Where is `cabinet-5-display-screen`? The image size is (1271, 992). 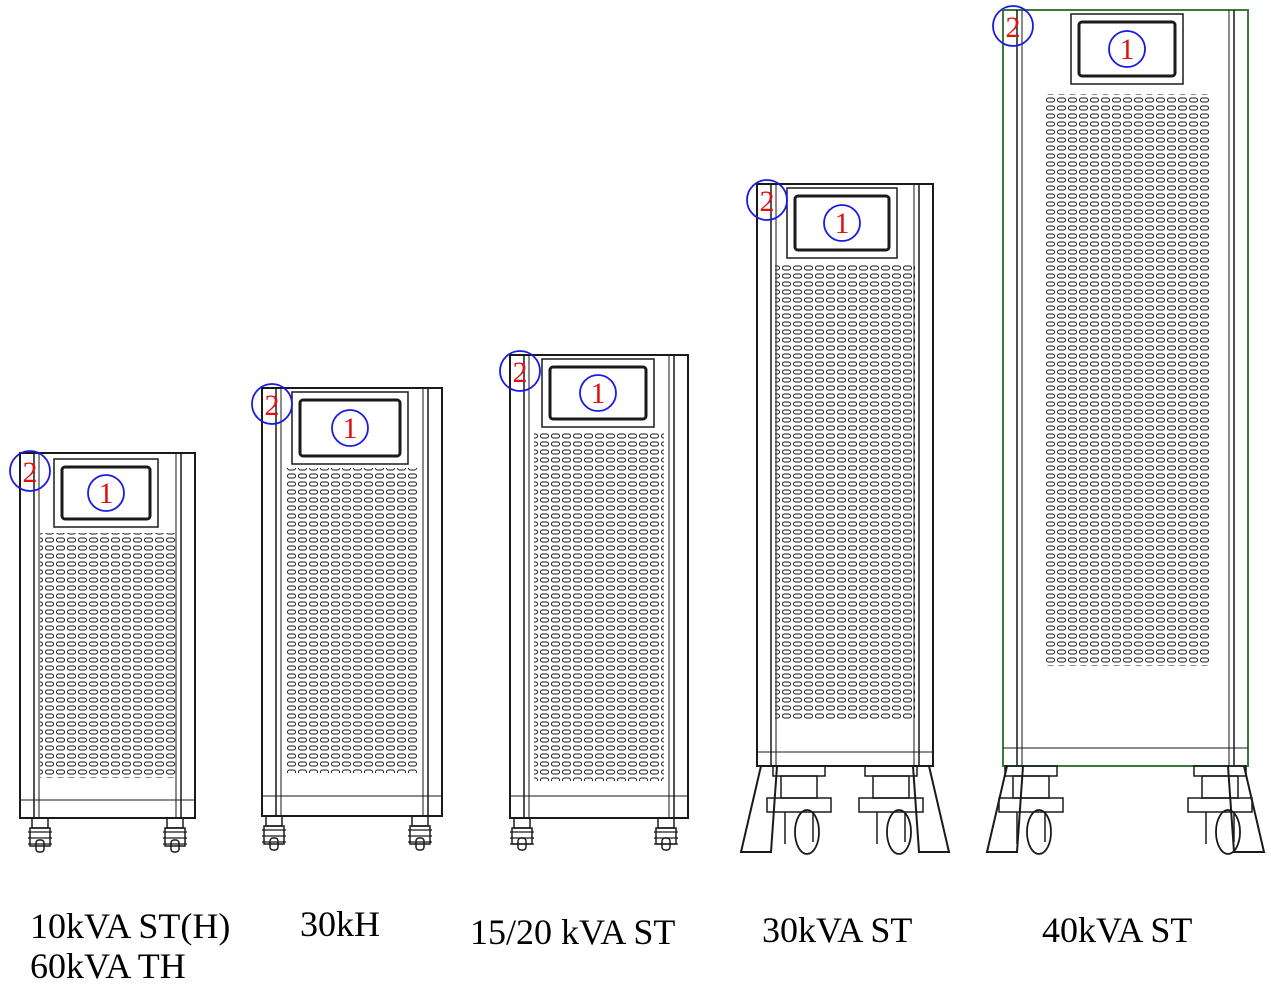
cabinet-5-display-screen is located at coordinates (1127, 49).